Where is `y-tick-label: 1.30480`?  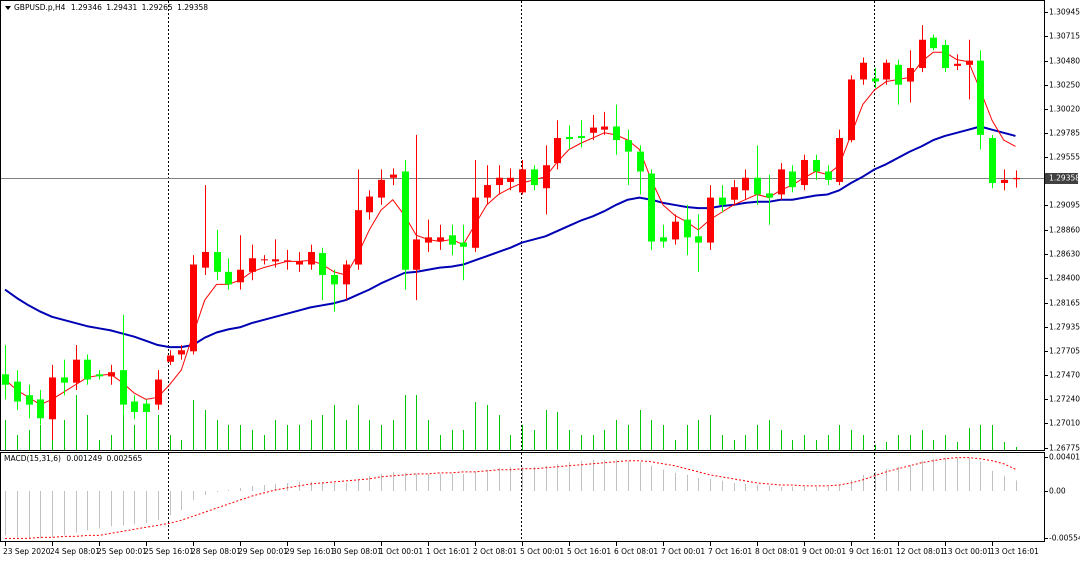
y-tick-label: 1.30480 is located at coordinates (1064, 61).